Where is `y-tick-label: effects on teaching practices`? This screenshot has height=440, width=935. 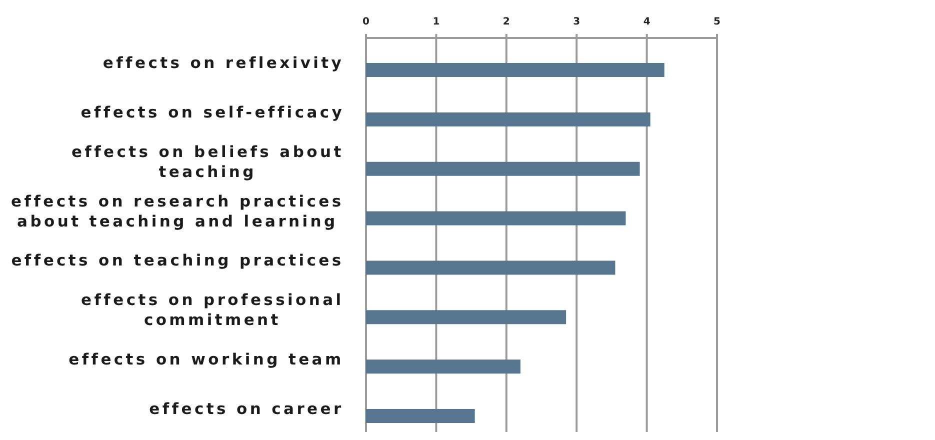 y-tick-label: effects on teaching practices is located at coordinates (177, 261).